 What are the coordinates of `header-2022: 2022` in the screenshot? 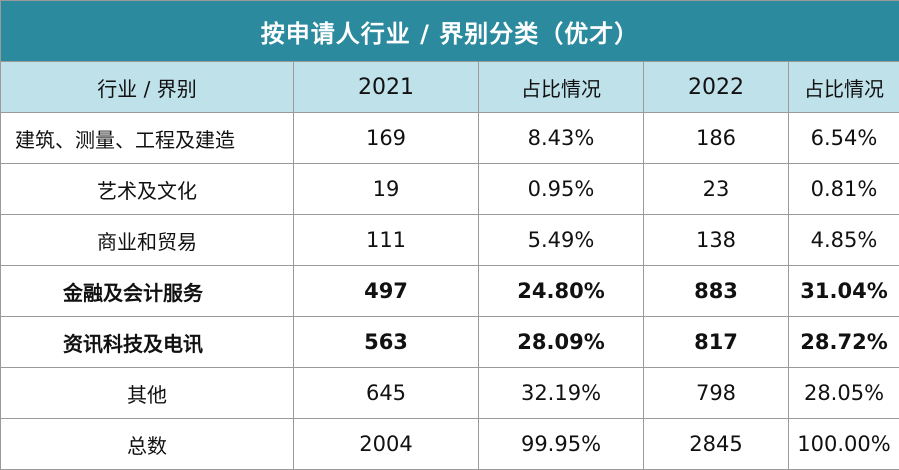 It's located at (716, 87).